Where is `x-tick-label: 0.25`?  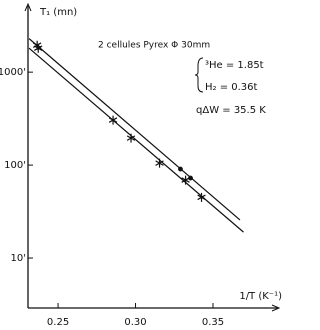
x-tick-label: 0.25 is located at coordinates (58, 322).